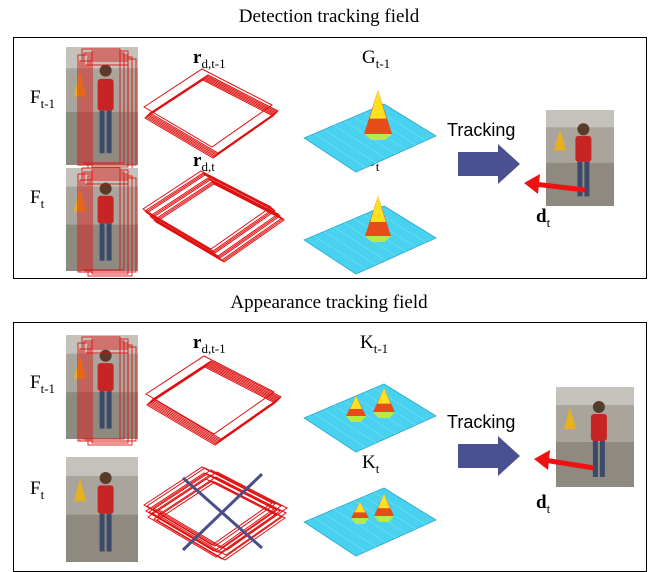 This screenshot has width=658, height=572. What do you see at coordinates (376, 59) in the screenshot?
I see `density-label: Gt-1` at bounding box center [376, 59].